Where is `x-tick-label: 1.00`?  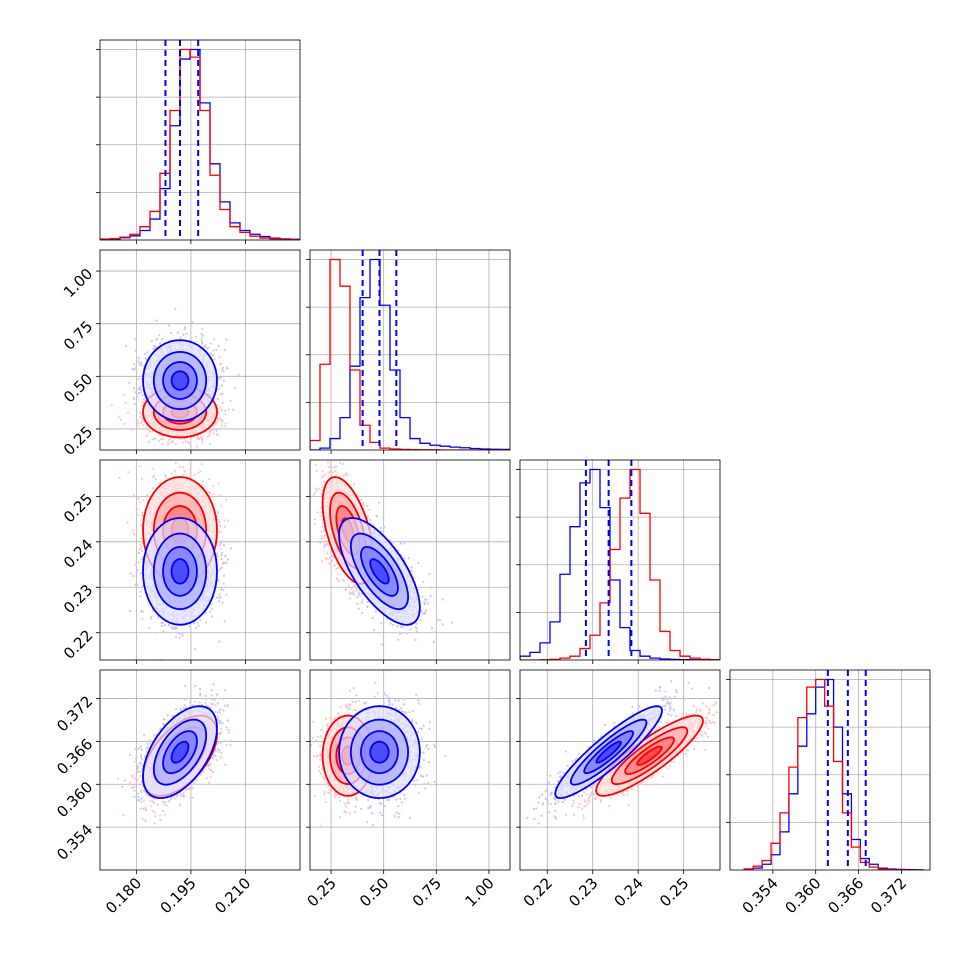 x-tick-label: 1.00 is located at coordinates (479, 892).